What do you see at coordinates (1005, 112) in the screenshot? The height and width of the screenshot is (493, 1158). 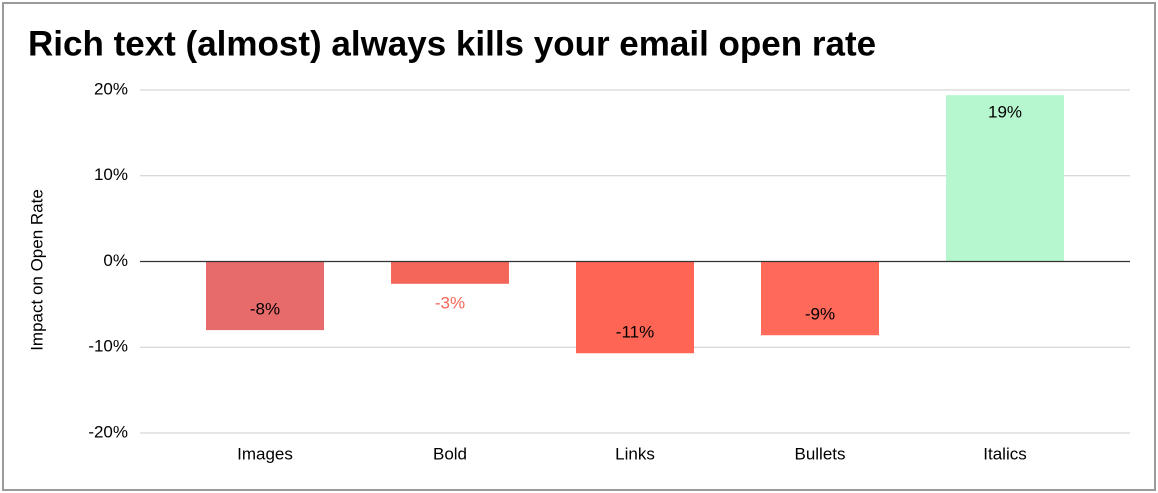 I see `data-label: 19%` at bounding box center [1005, 112].